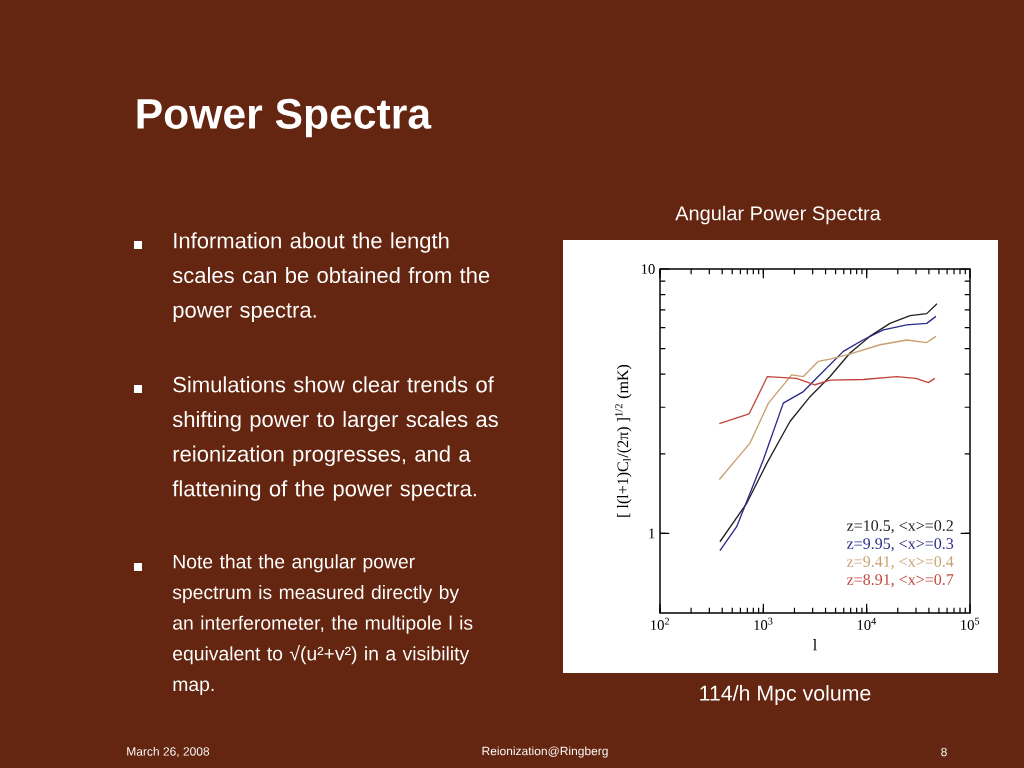 Image resolution: width=1024 pixels, height=768 pixels. I want to click on y-axis-title: [ l(l+1)C$_{l}$/(2π) ]$^{1/2}$ (mK), so click(623, 440).